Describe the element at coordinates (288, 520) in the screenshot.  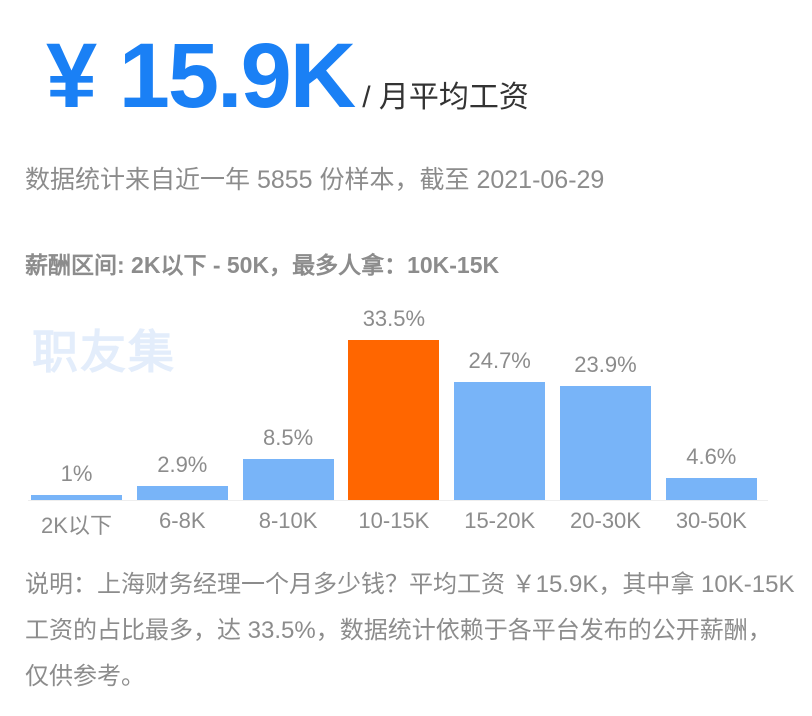
I see `category-label: 8-10K` at that location.